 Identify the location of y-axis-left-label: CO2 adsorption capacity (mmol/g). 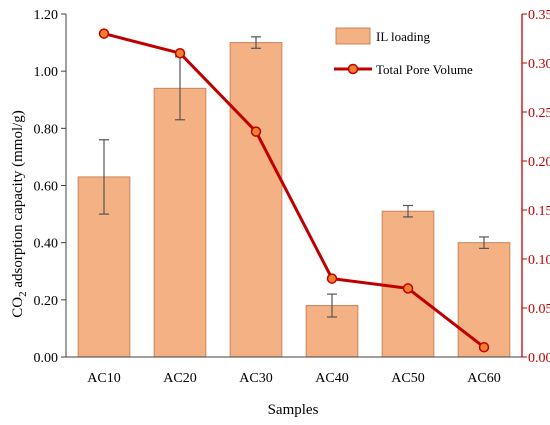
(19, 214).